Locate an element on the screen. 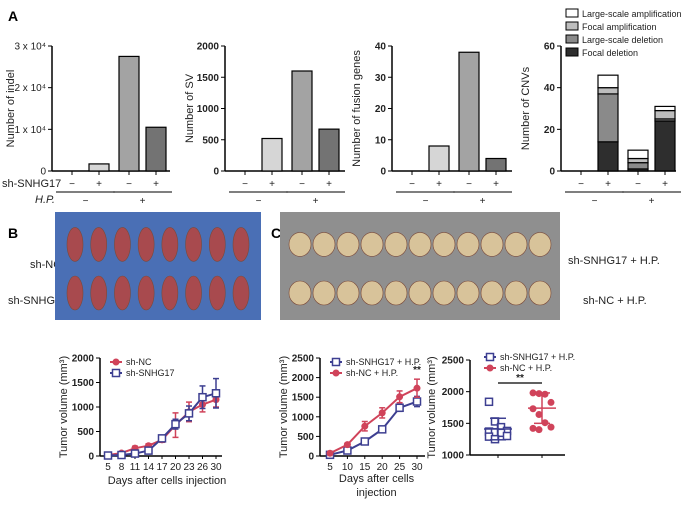 This screenshot has width=700, height=506. panel-label-c: C is located at coordinates (276, 233).